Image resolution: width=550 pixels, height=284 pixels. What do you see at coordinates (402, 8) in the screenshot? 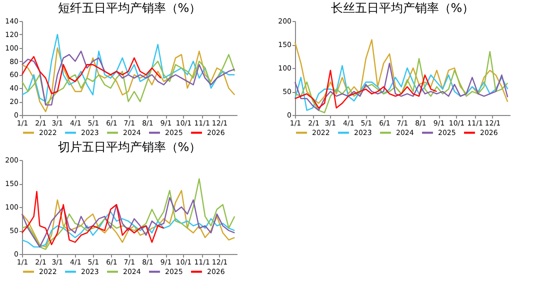
I see `chart-title: 长丝五日平均产销率（%）` at bounding box center [402, 8].